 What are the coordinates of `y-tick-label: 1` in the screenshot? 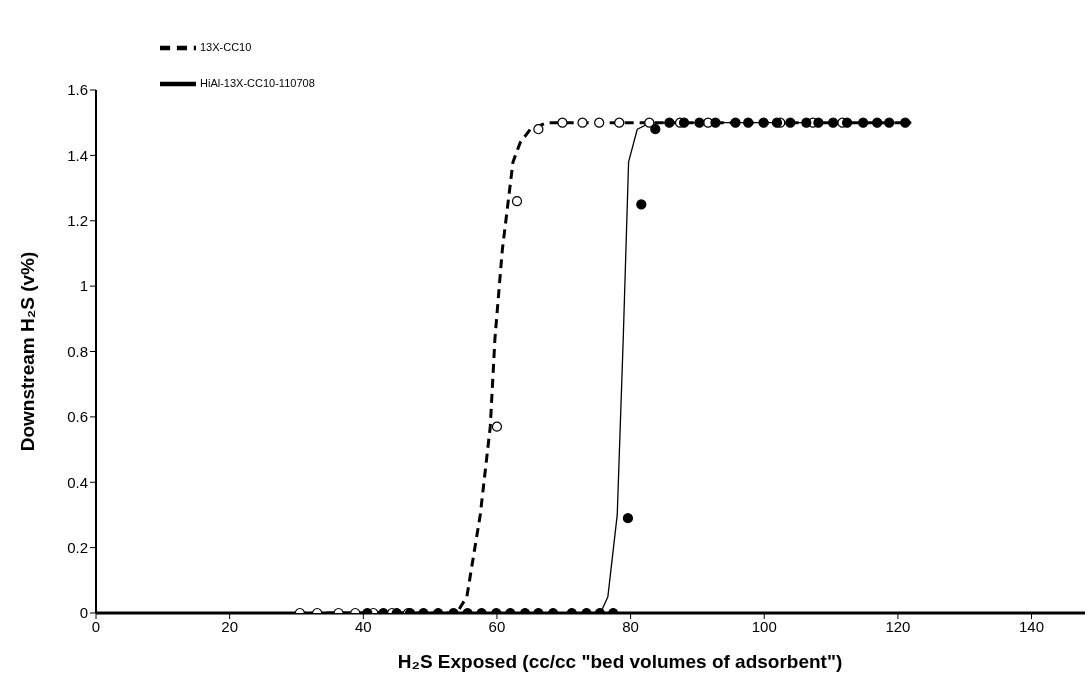 It's located at (83, 286).